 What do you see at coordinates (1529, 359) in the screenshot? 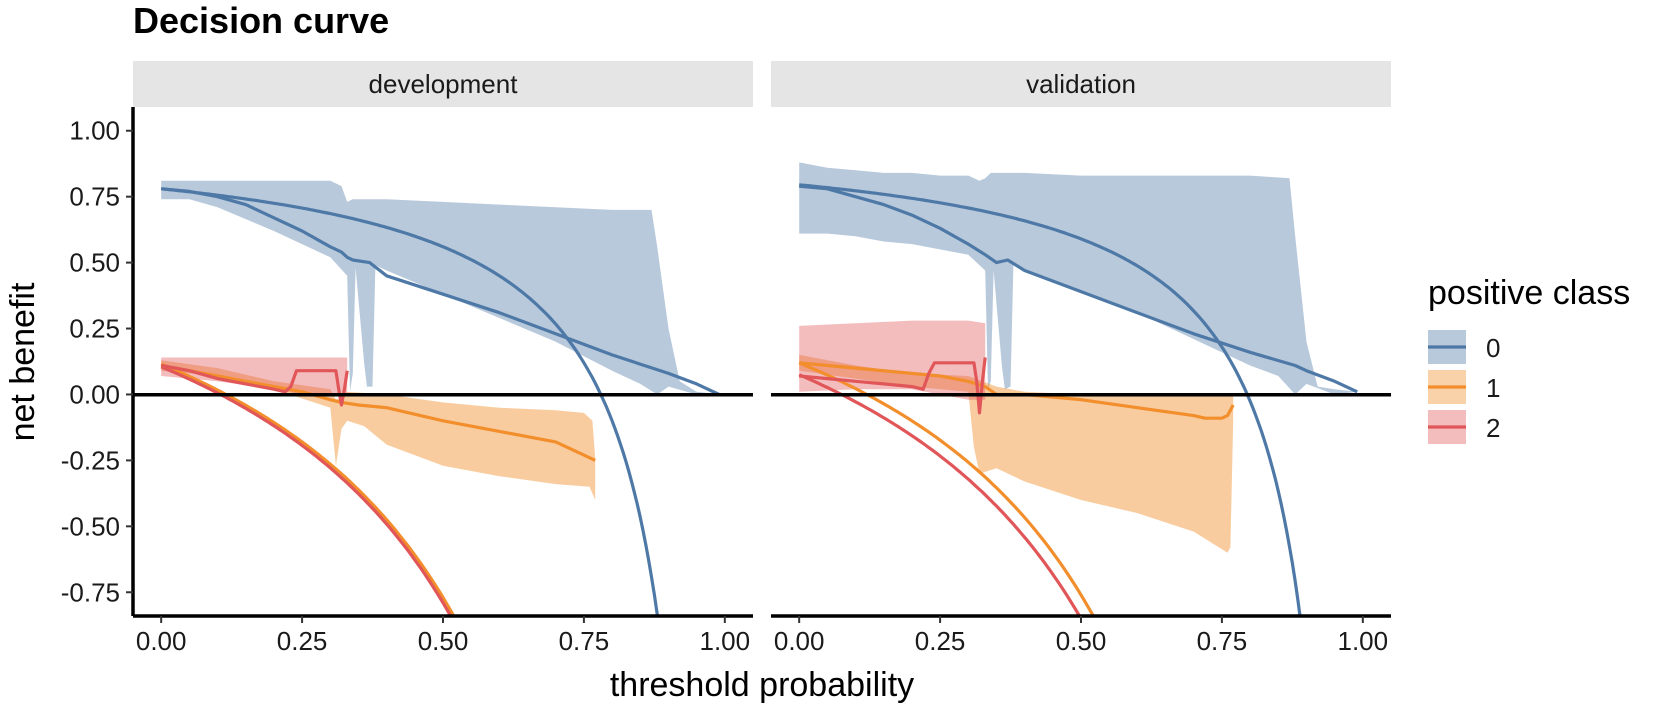
I see `legend: positive class 0 1 2` at bounding box center [1529, 359].